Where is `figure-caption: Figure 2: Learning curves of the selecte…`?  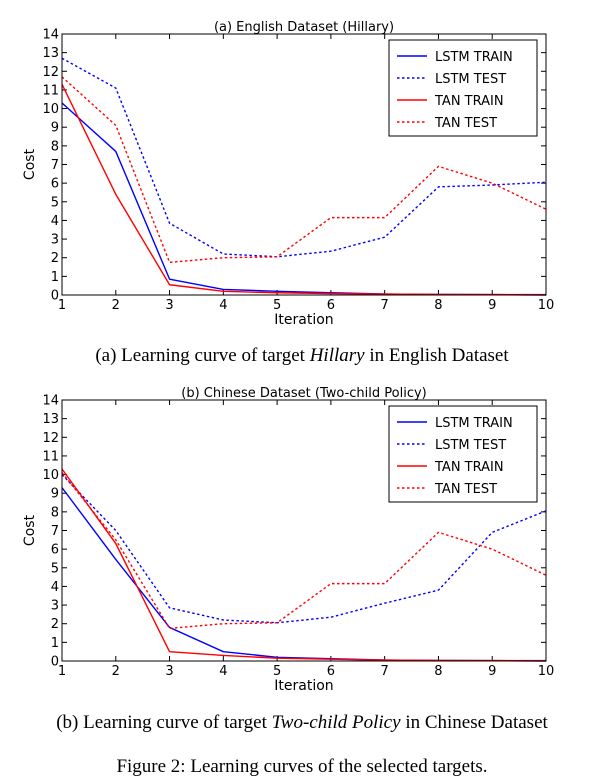
figure-caption: Figure 2: Learning curves of the selecte… is located at coordinates (301, 766).